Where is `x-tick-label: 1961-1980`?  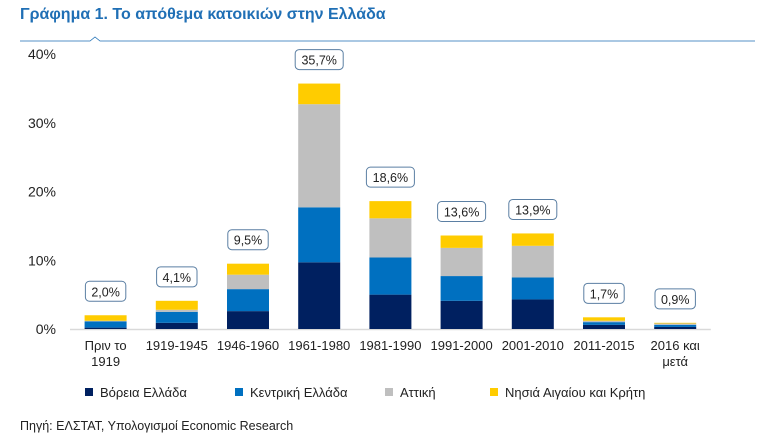 x-tick-label: 1961-1980 is located at coordinates (319, 345).